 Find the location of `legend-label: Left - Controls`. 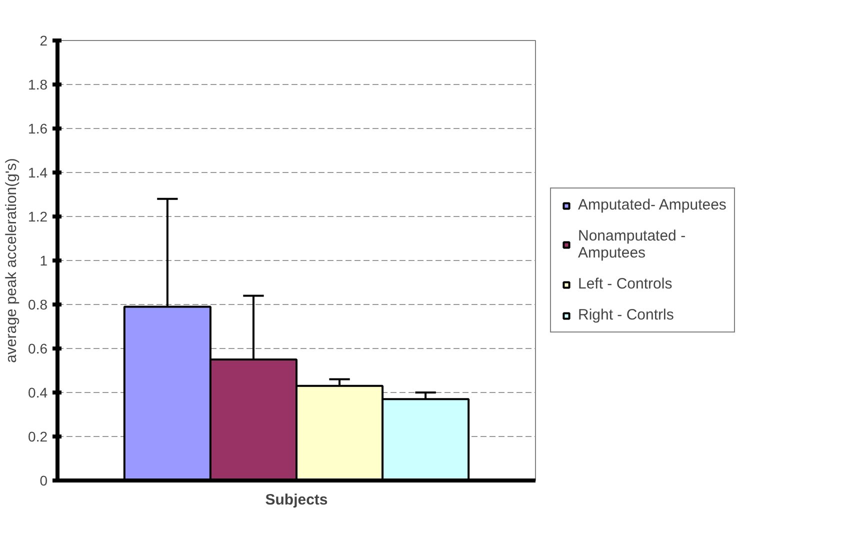

legend-label: Left - Controls is located at coordinates (625, 284).